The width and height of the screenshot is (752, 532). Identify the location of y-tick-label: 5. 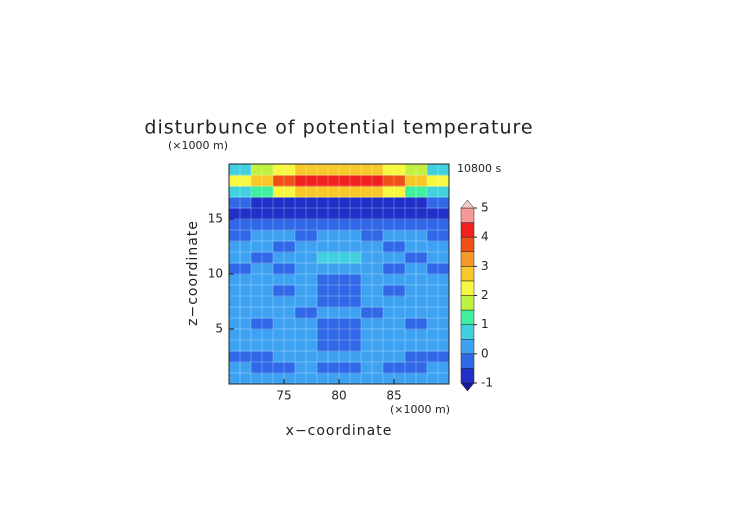
(219, 329).